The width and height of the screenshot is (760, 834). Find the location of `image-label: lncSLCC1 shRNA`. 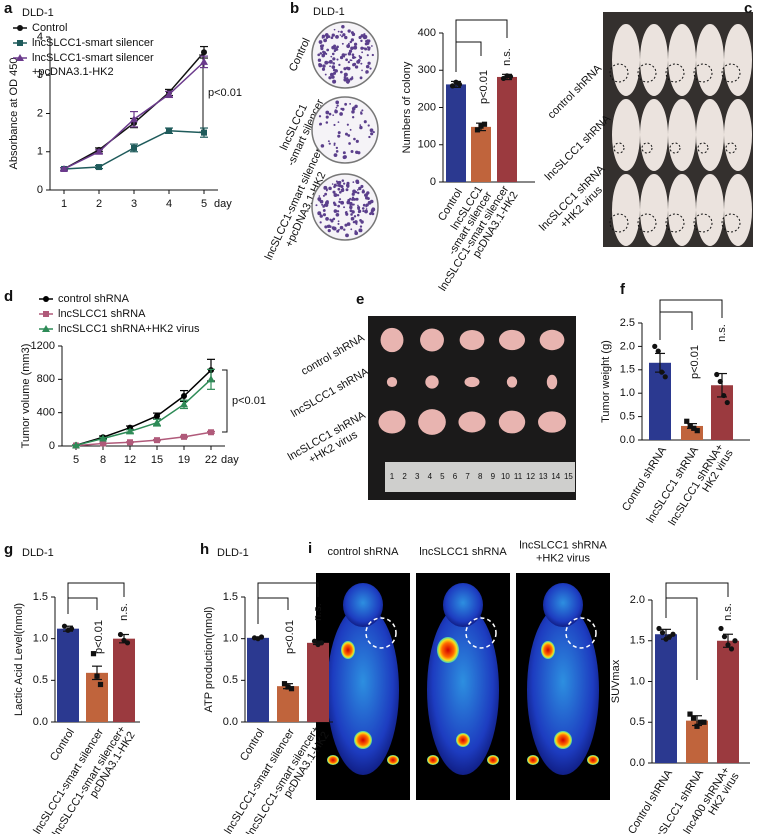

image-label: lncSLCC1 shRNA is located at coordinates (463, 552).